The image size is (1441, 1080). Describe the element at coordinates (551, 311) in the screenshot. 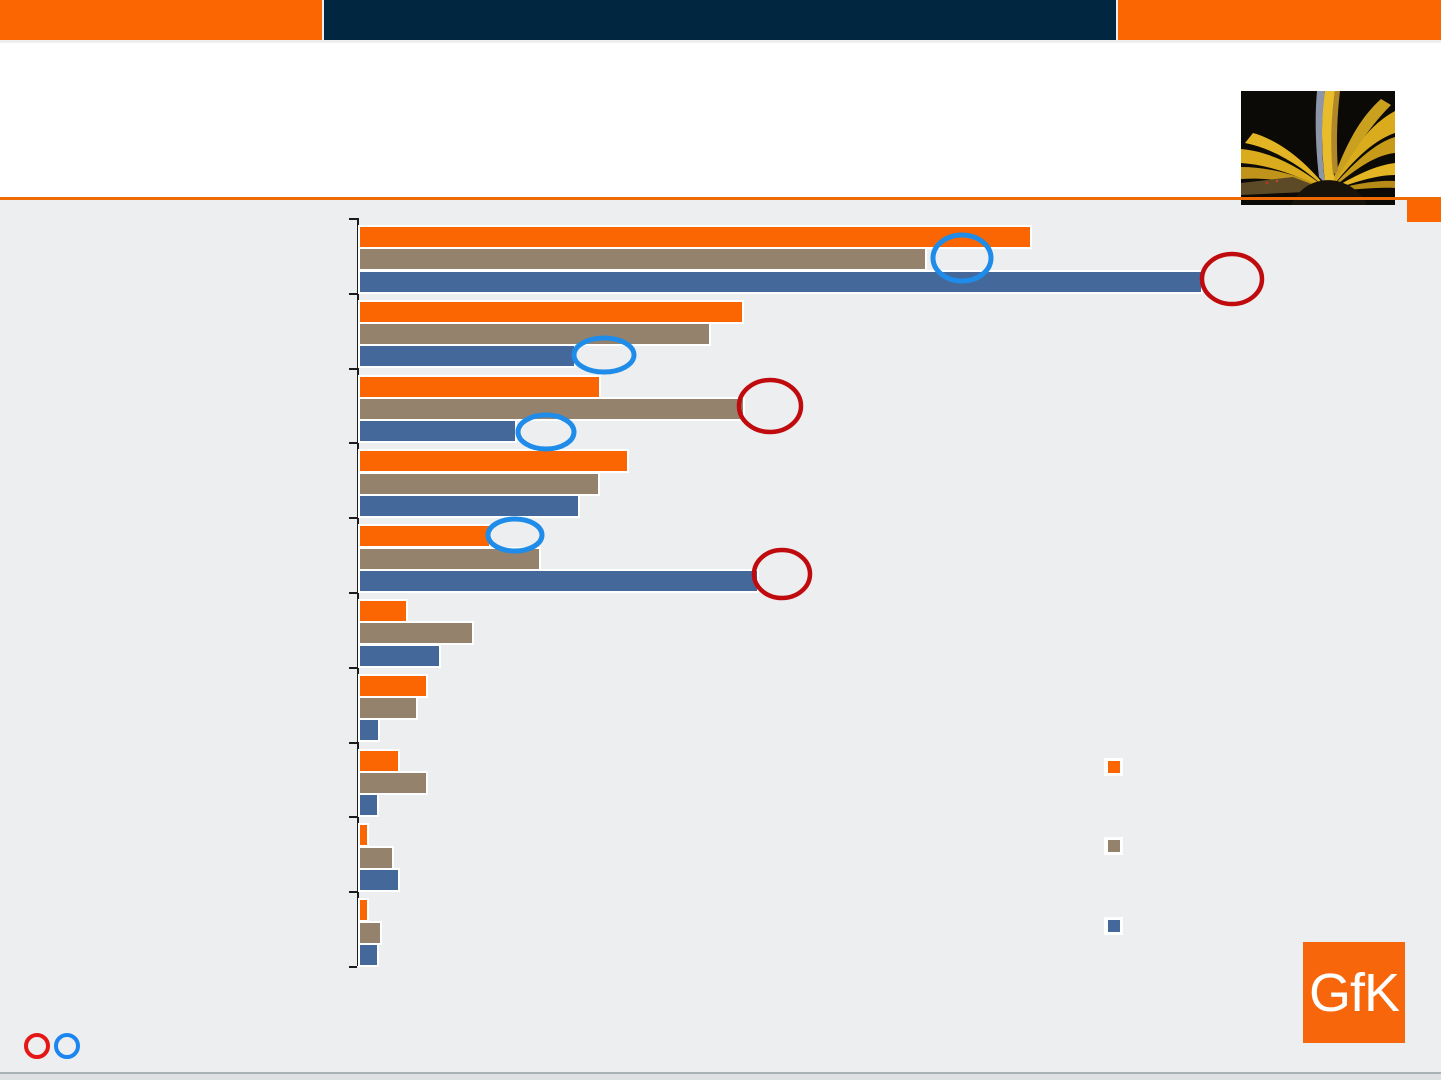

I see `bar-group2-series-orange` at that location.